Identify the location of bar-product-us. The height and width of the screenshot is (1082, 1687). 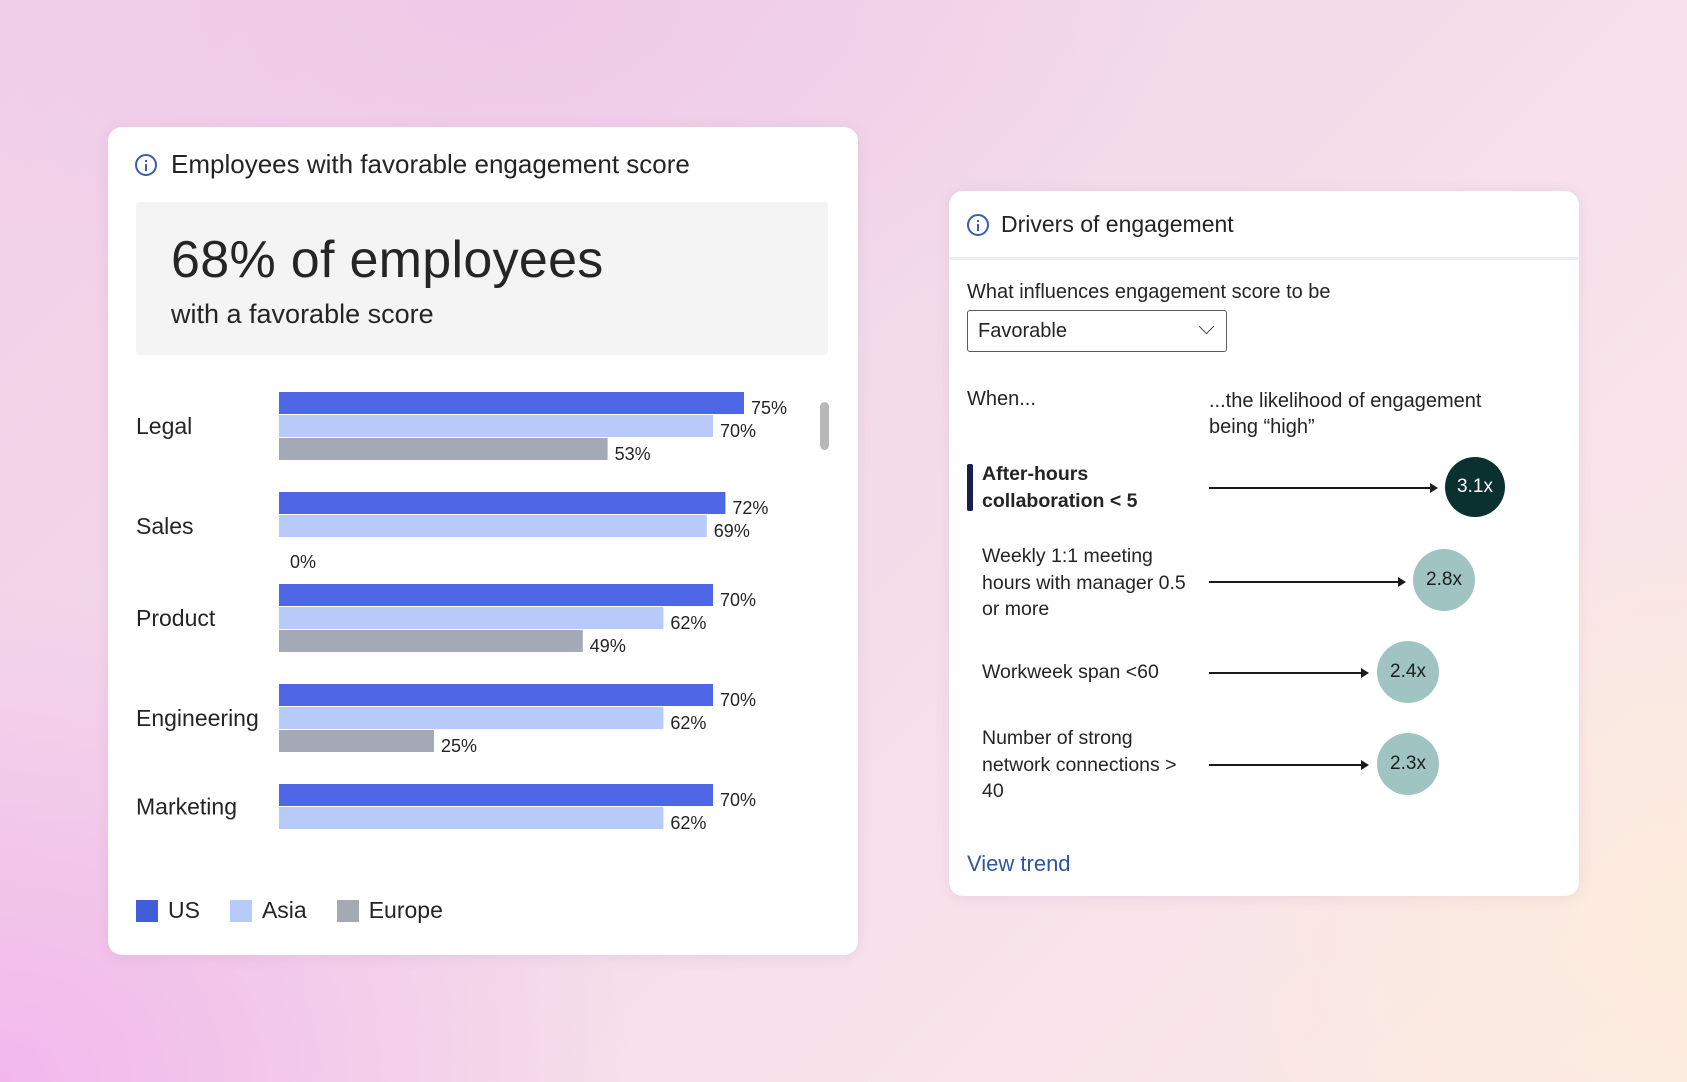
(496, 595).